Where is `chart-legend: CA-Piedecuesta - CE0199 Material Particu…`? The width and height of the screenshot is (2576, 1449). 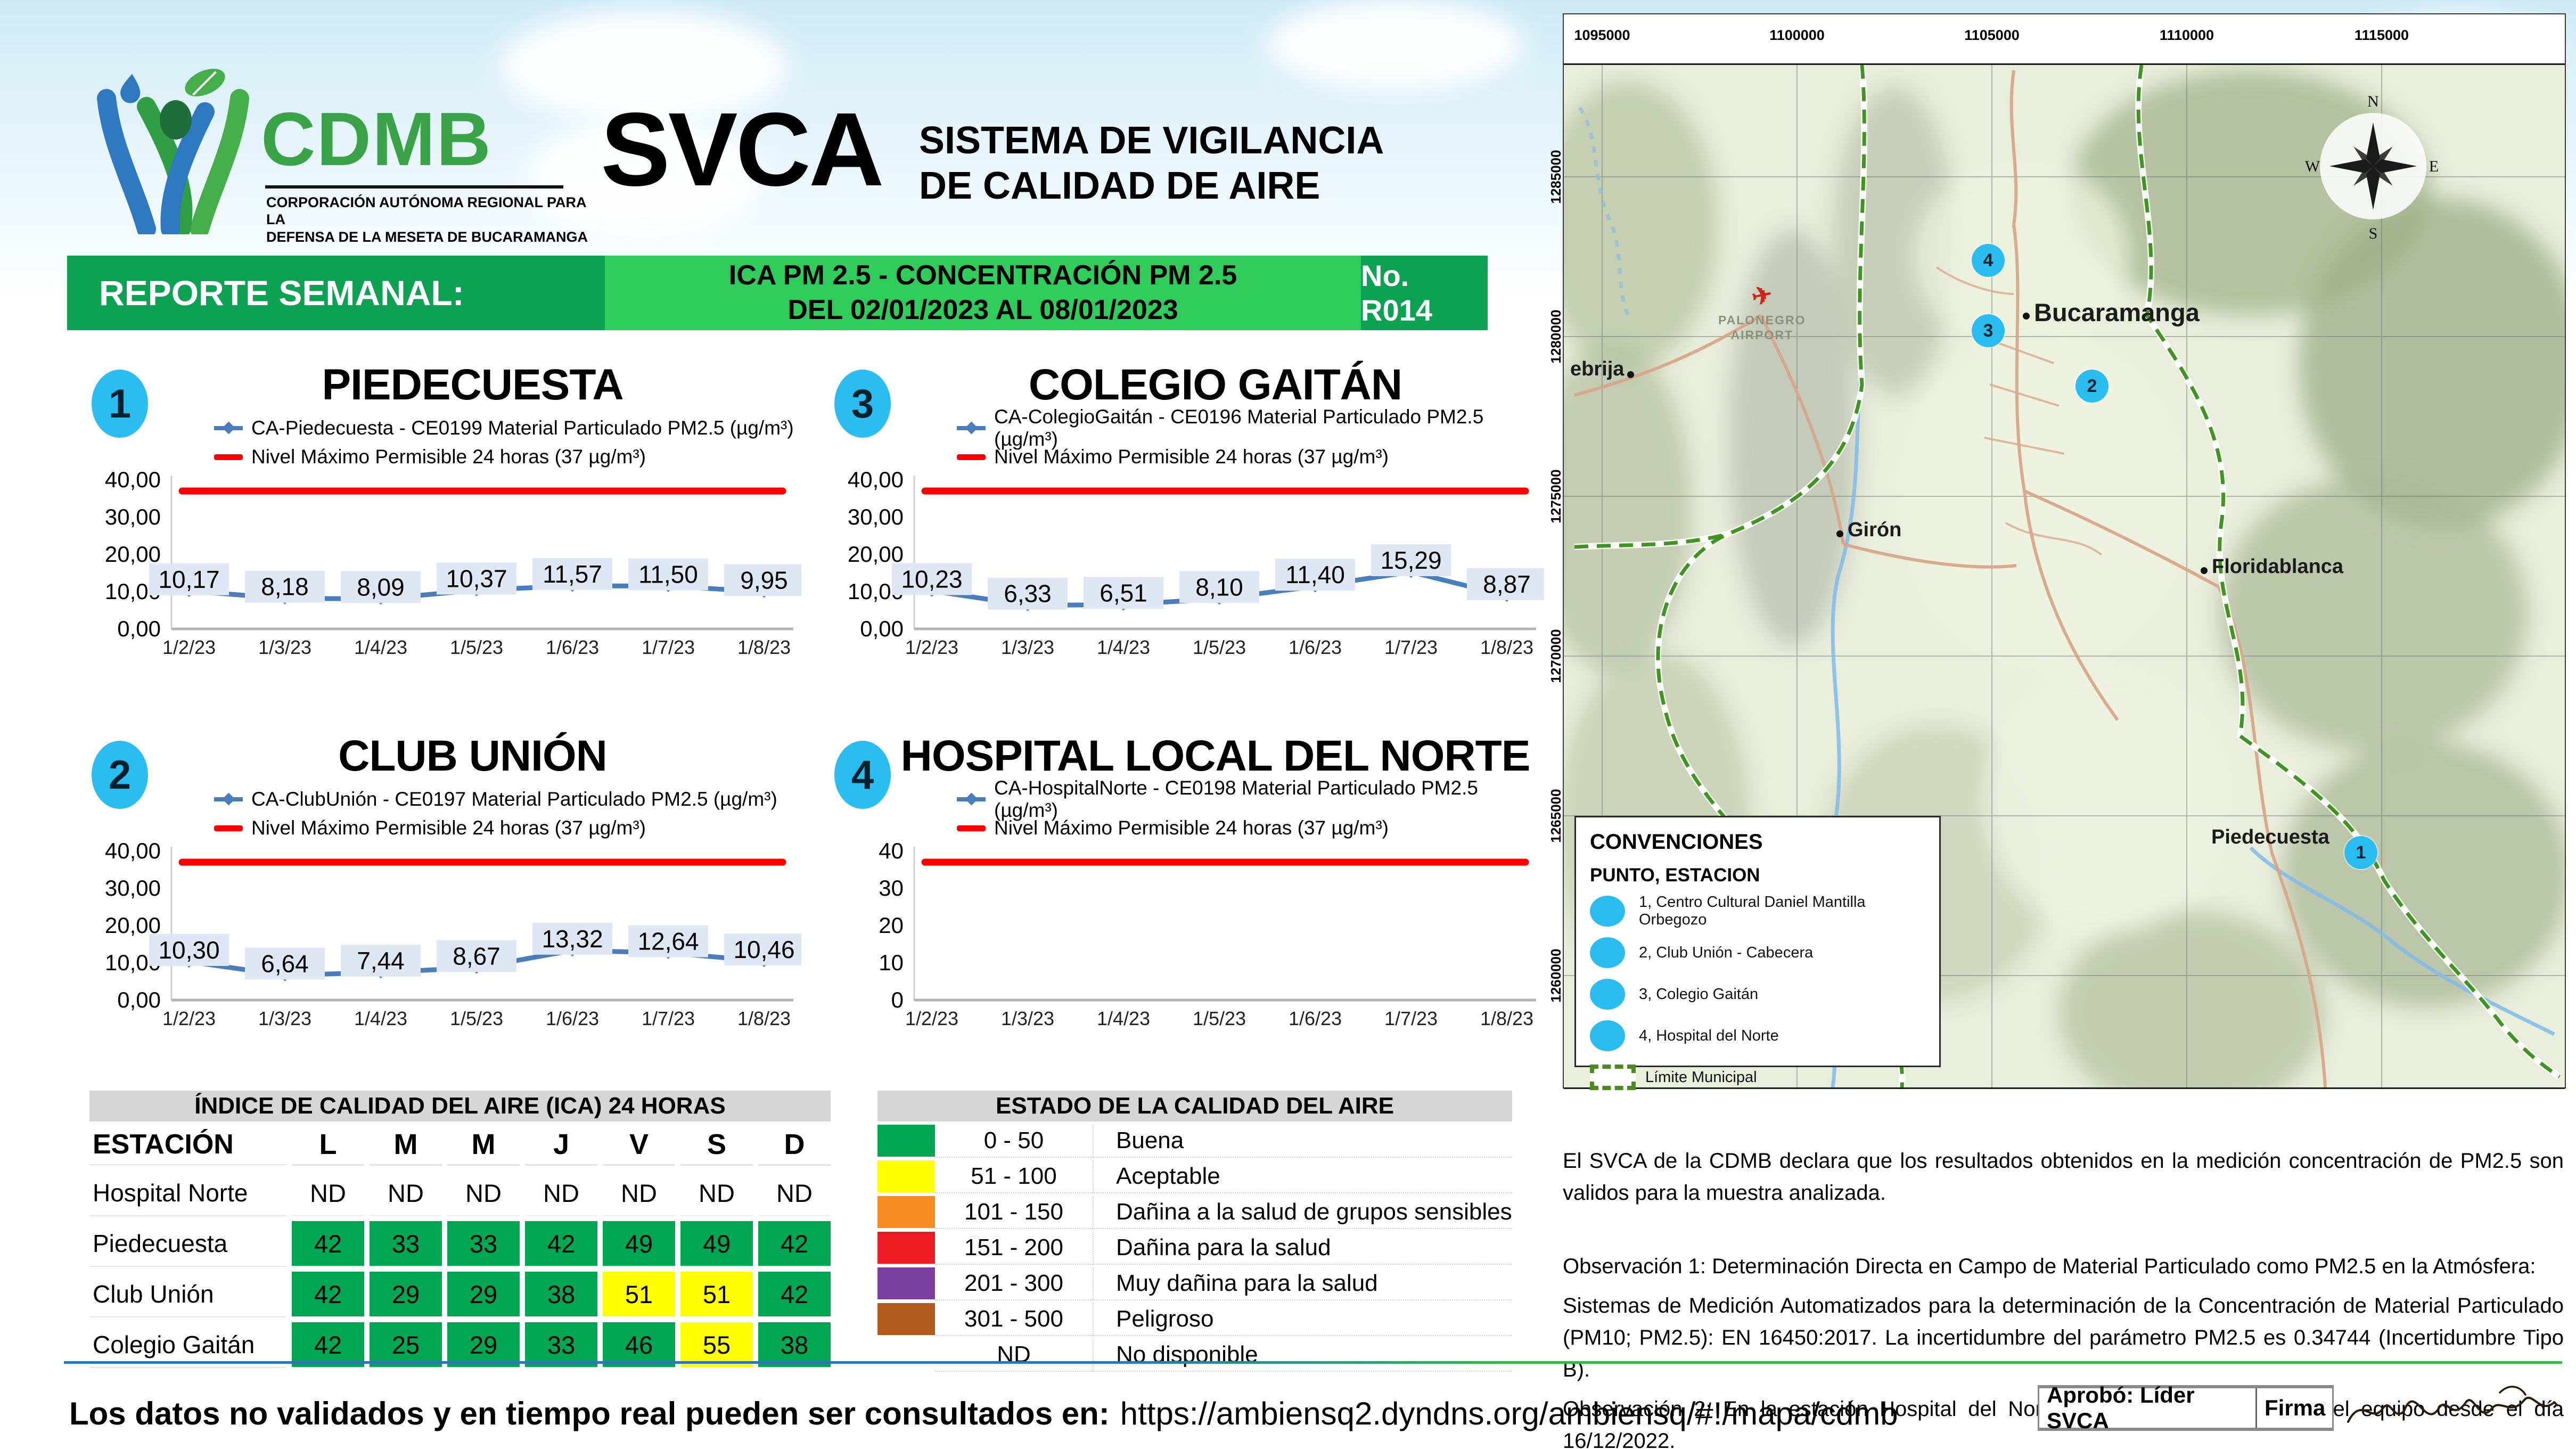
chart-legend: CA-Piedecuesta - CE0199 Material Particu… is located at coordinates (504, 445).